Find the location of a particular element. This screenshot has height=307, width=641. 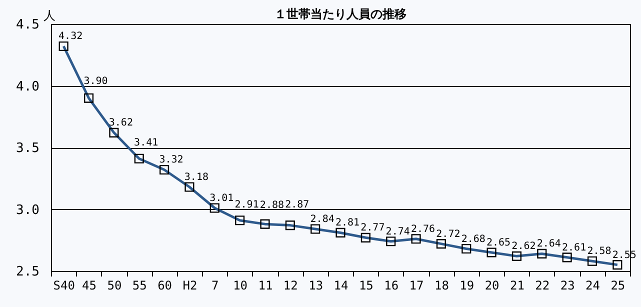

x-tick-label: 15 is located at coordinates (366, 285).